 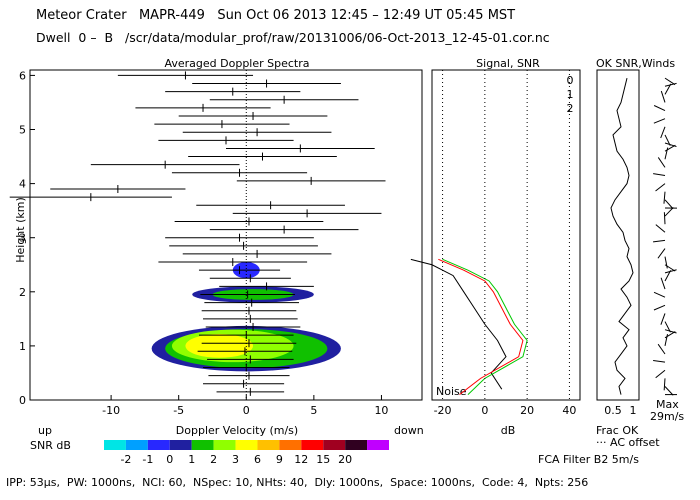 I want to click on down-note: down, so click(x=409, y=430).